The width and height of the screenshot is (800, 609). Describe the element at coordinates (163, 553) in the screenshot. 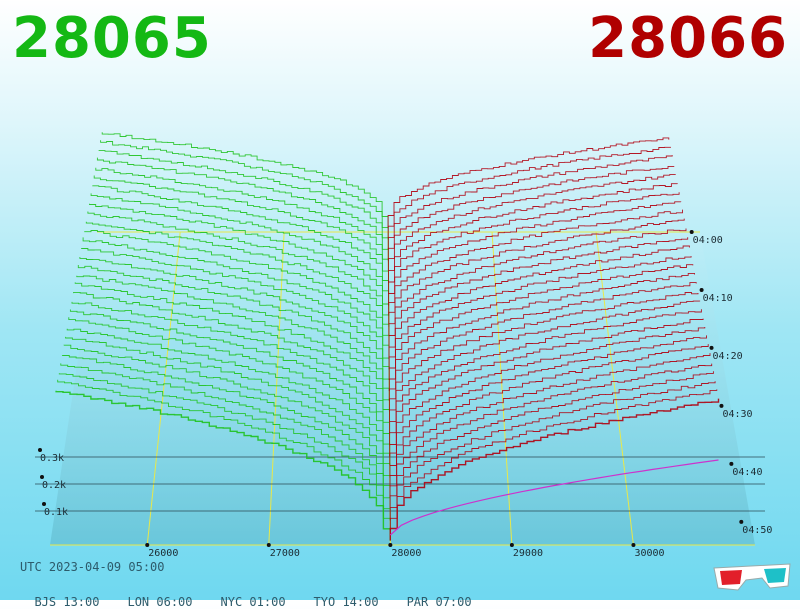

I see `x-tick-label: 26000` at that location.